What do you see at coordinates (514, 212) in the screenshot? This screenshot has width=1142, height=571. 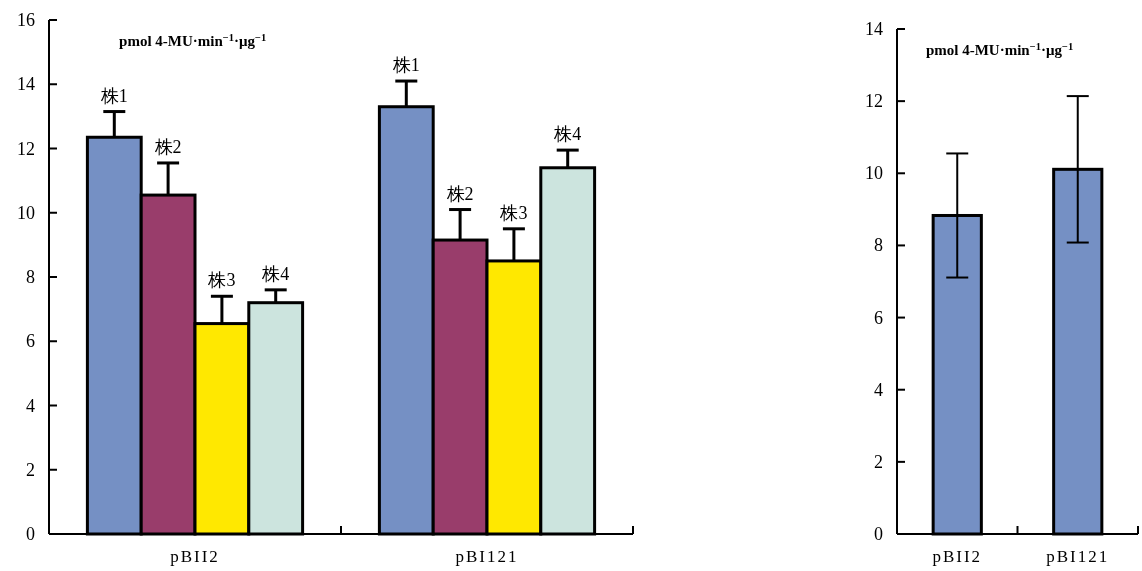 I see `text: 株3` at bounding box center [514, 212].